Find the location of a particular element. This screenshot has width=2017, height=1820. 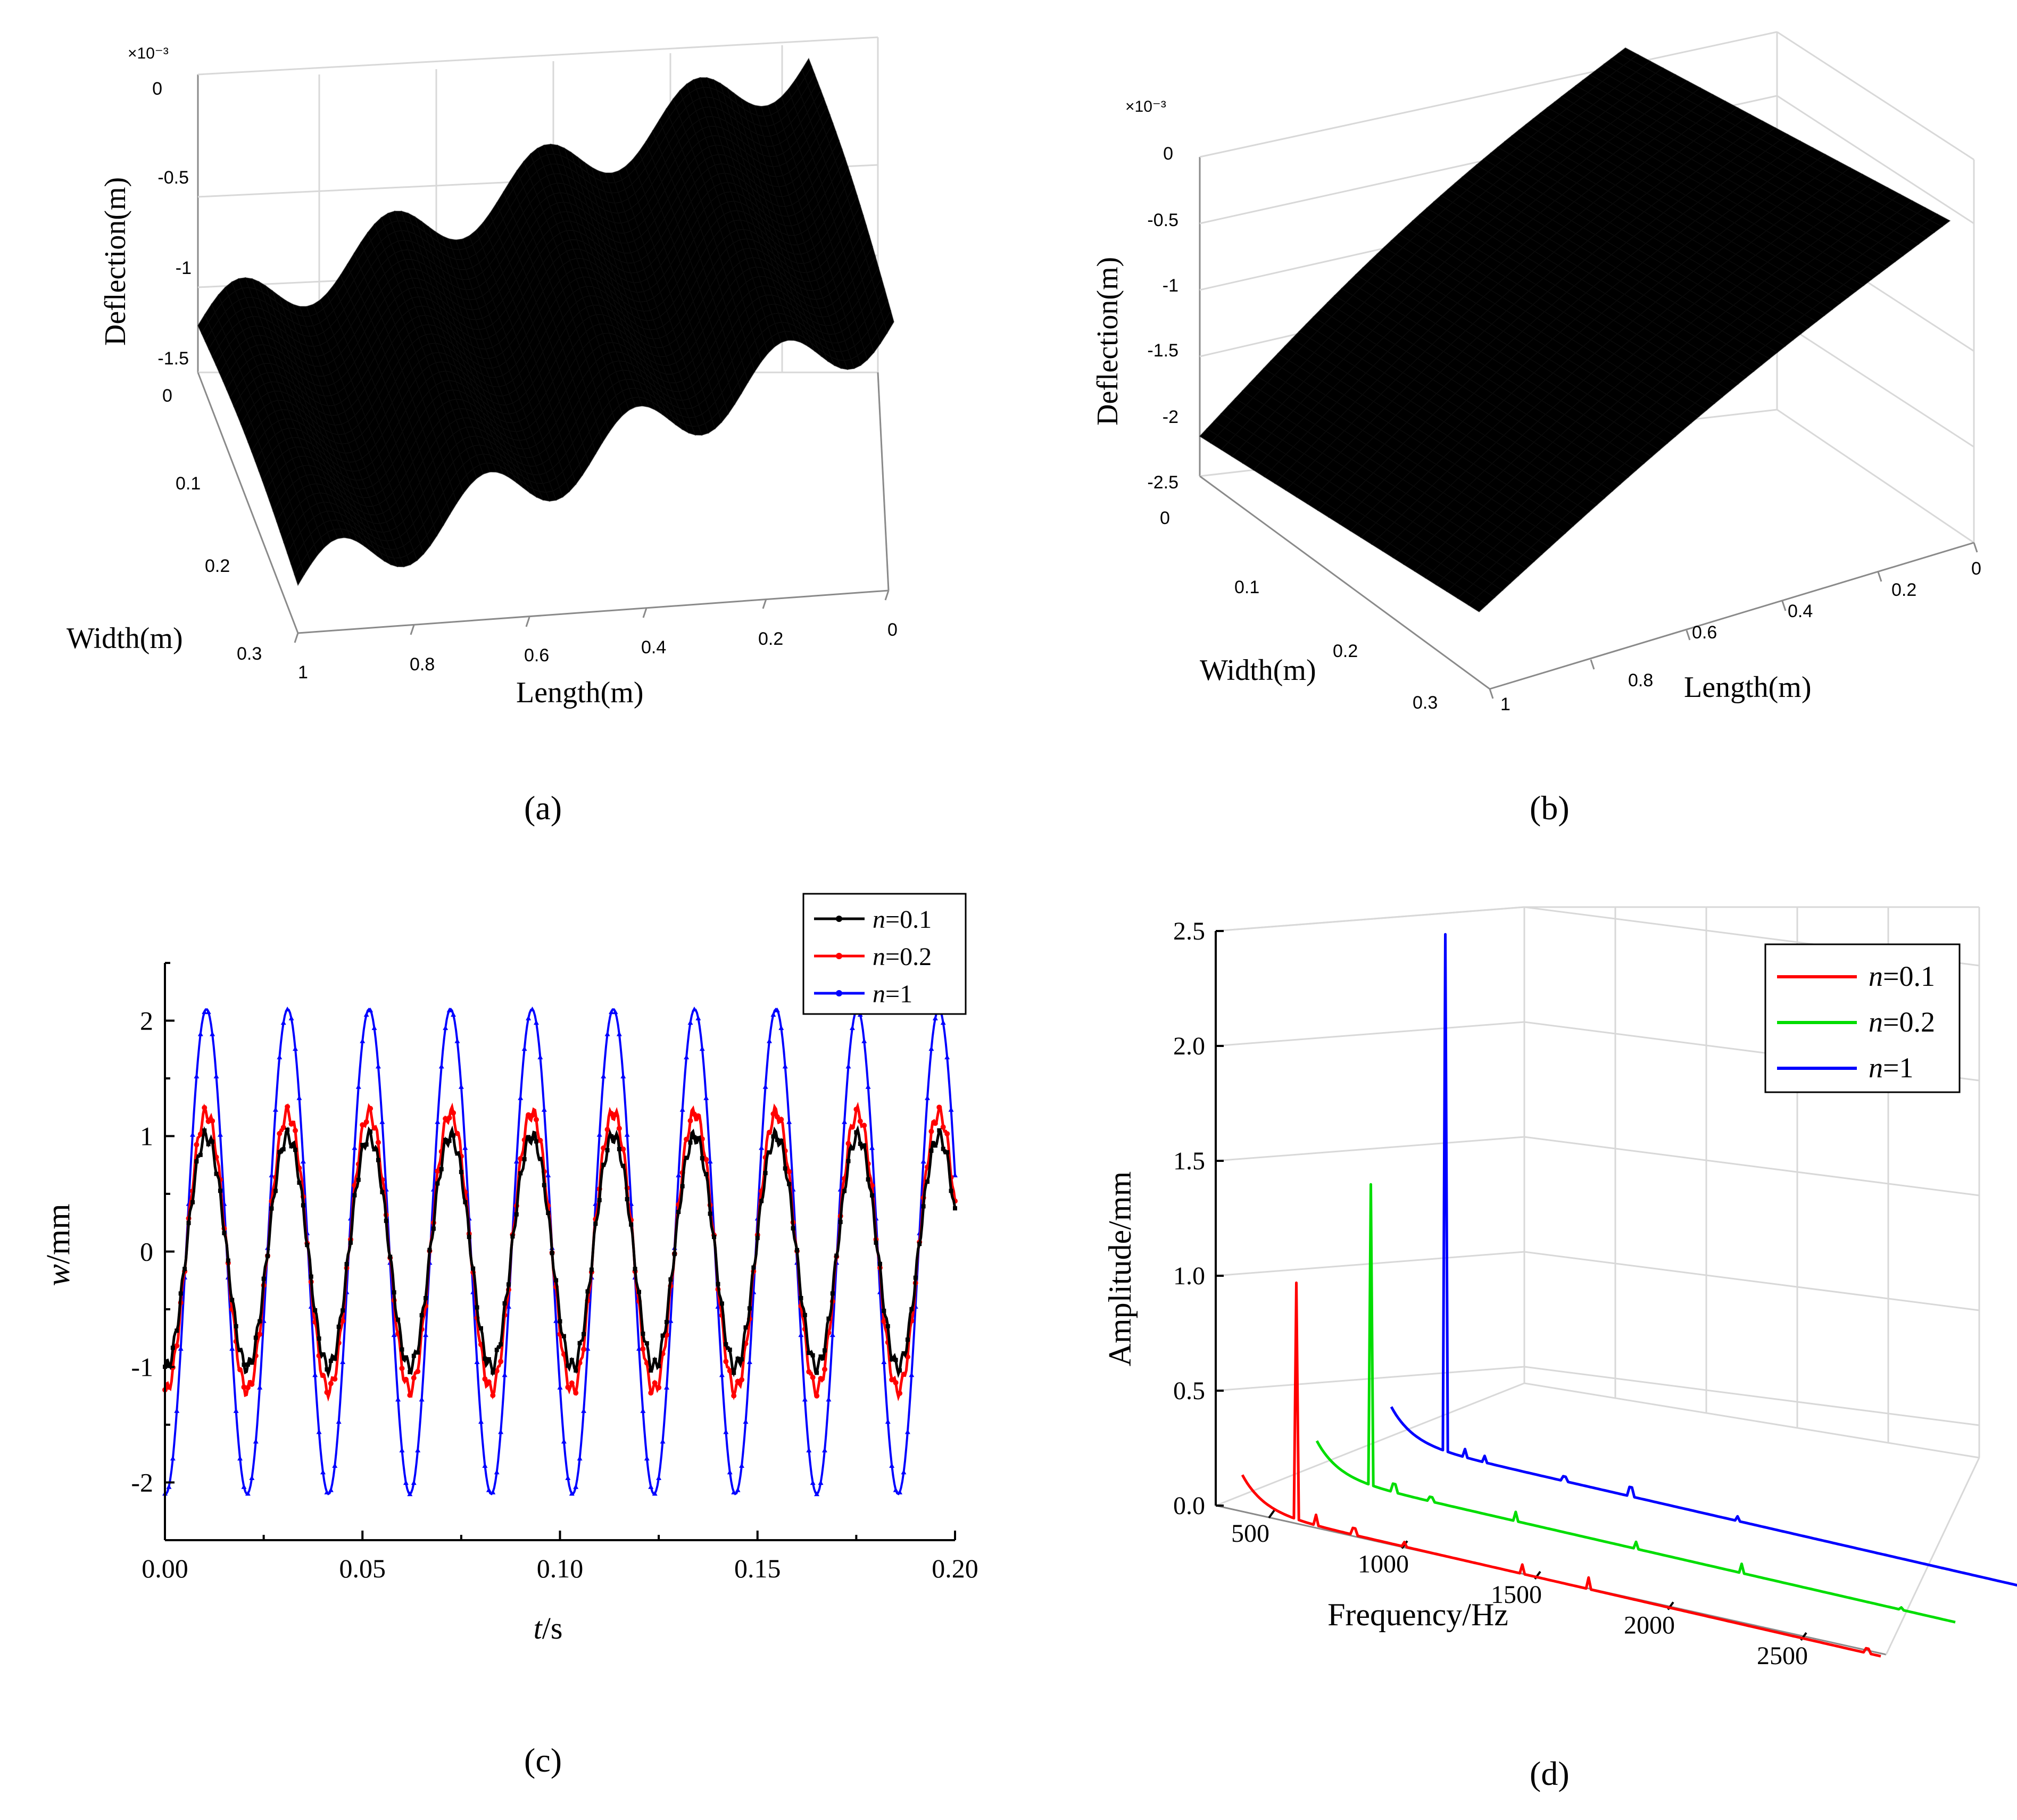

legend-c-n1-val: =1 is located at coordinates (898, 994).